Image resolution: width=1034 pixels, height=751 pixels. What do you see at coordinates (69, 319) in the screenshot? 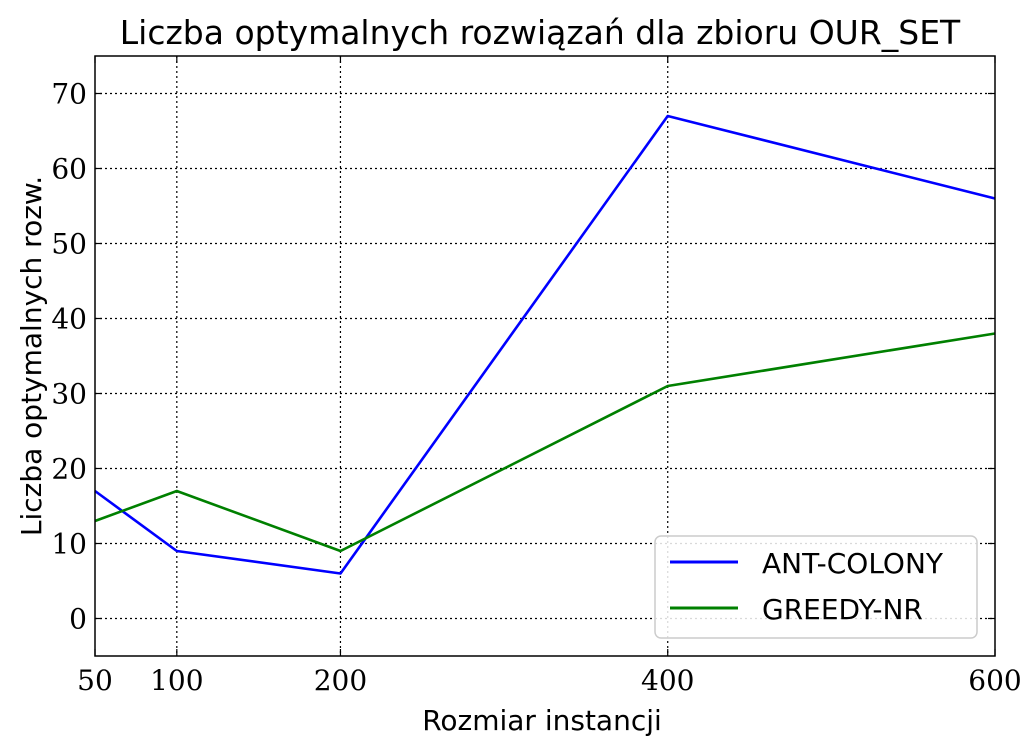
I see `y-tick-label-40: 40` at bounding box center [69, 319].